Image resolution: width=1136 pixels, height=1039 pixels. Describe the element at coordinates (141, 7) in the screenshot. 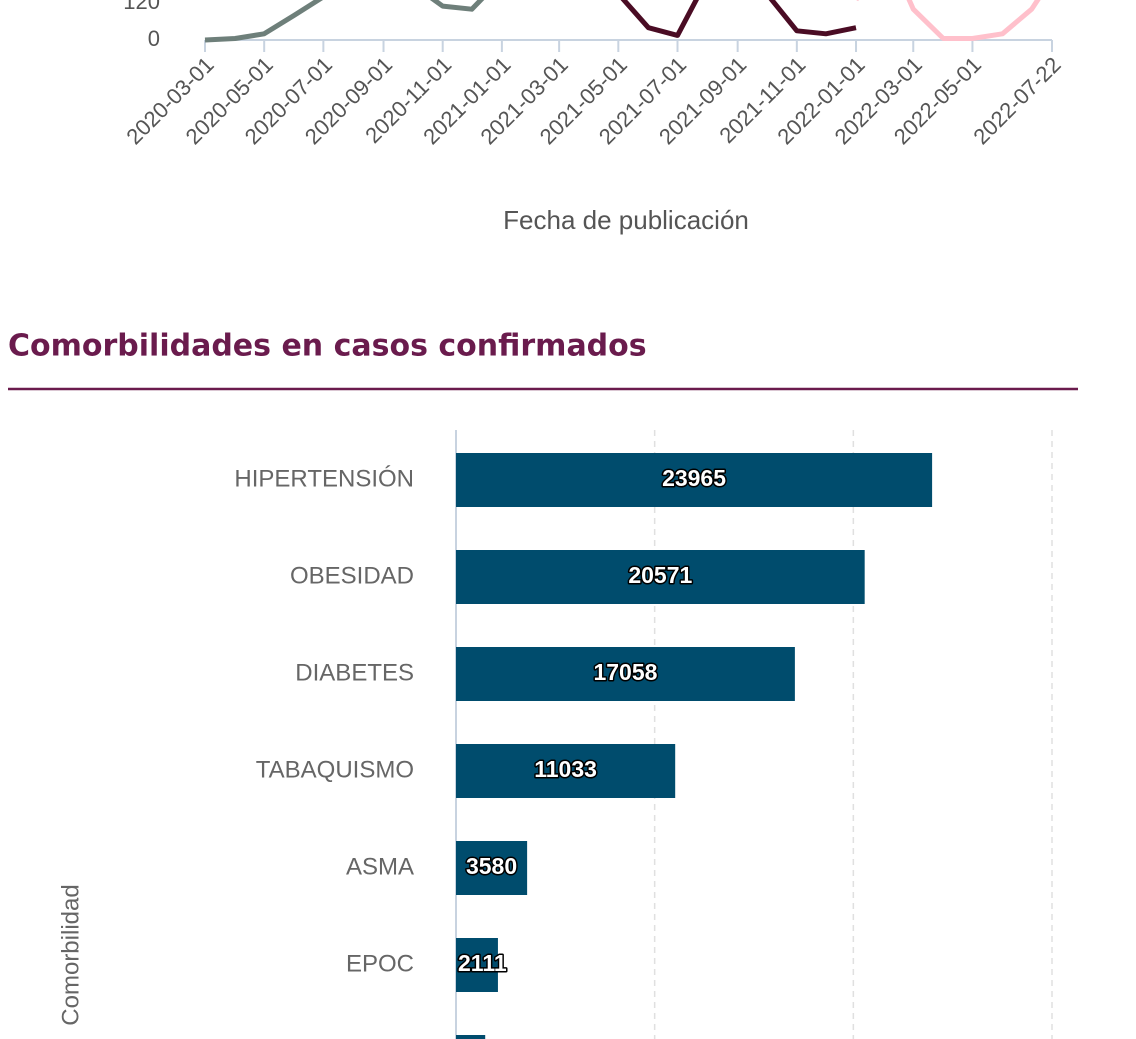

I see `y-tick-label: 120` at that location.